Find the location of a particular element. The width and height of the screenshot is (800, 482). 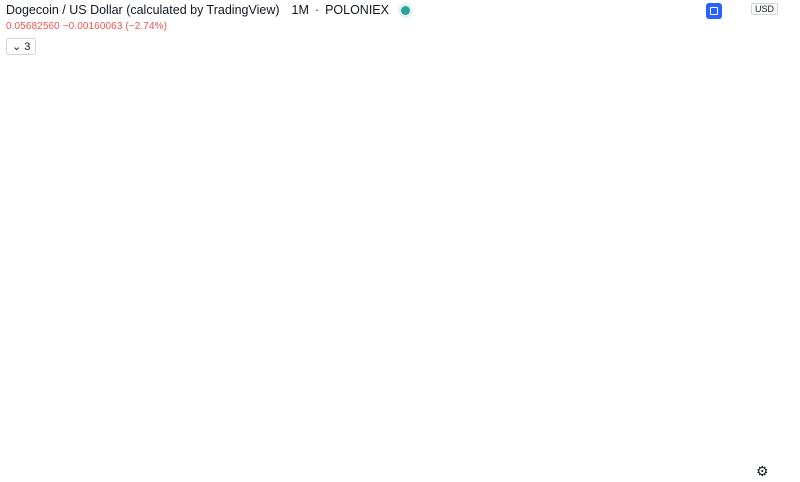

trend-lines is located at coordinates (301, 305).